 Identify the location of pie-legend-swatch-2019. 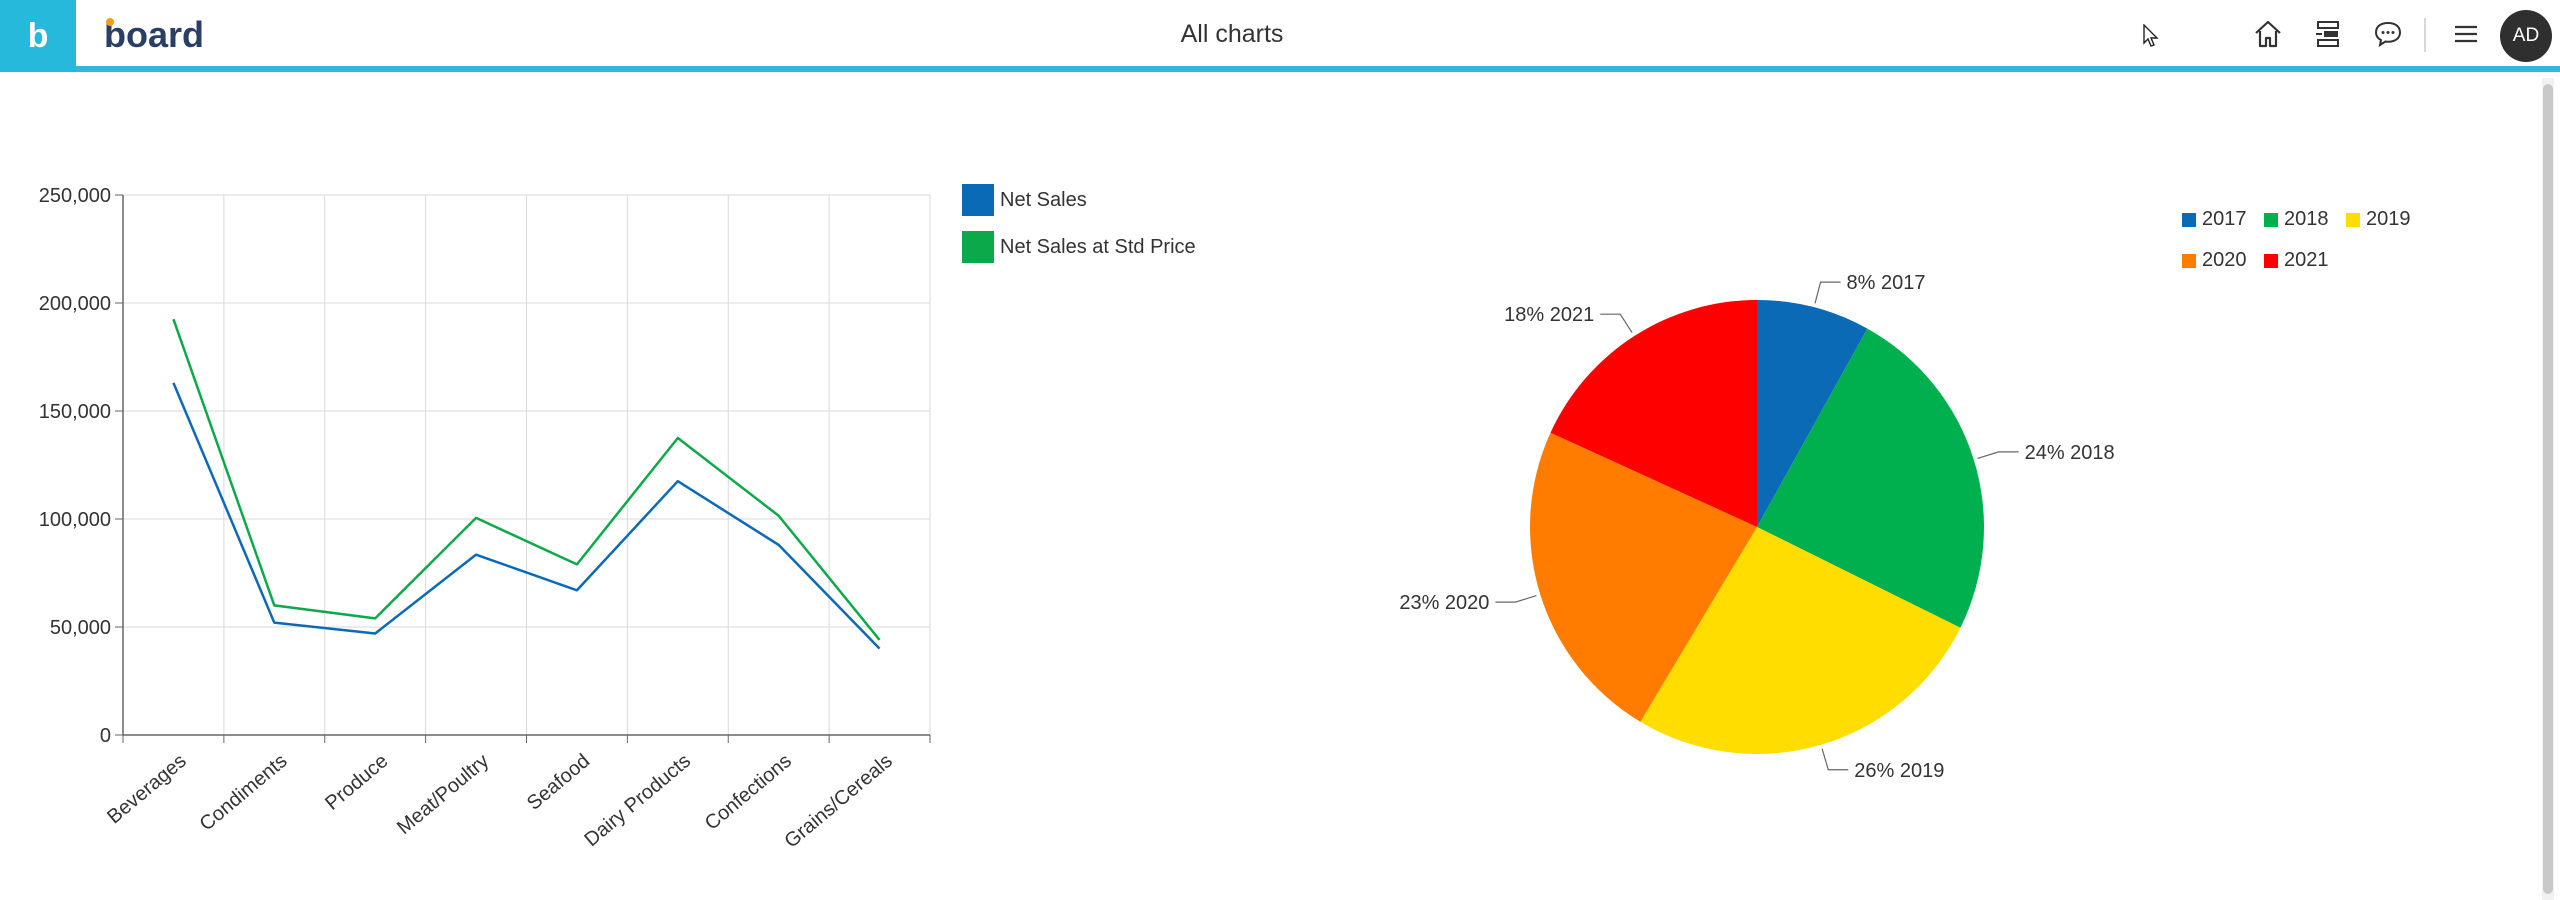
(2353, 219).